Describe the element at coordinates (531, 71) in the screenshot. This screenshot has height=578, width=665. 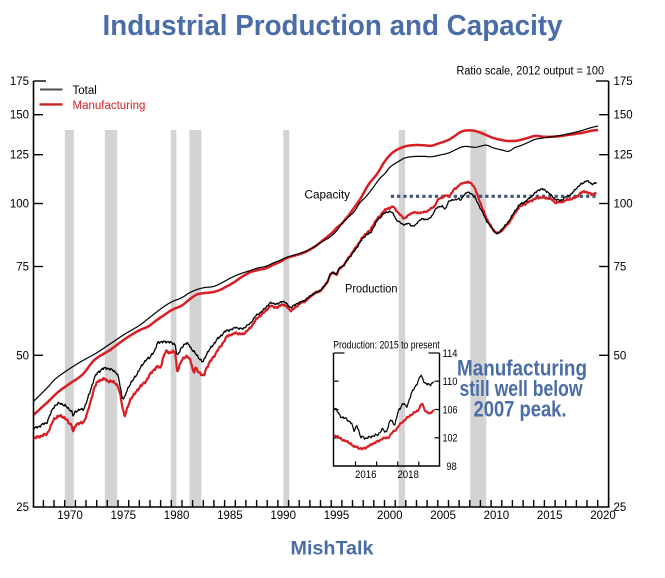
I see `svg-text: Ratio scale, 2012 output = 100` at that location.